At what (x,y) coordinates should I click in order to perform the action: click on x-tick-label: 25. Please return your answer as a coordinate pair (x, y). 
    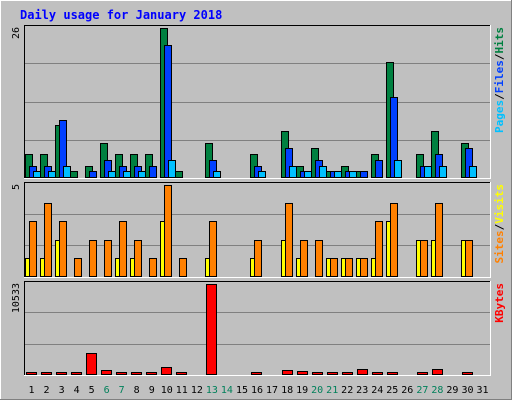
    Looking at the image, I should click on (392, 390).